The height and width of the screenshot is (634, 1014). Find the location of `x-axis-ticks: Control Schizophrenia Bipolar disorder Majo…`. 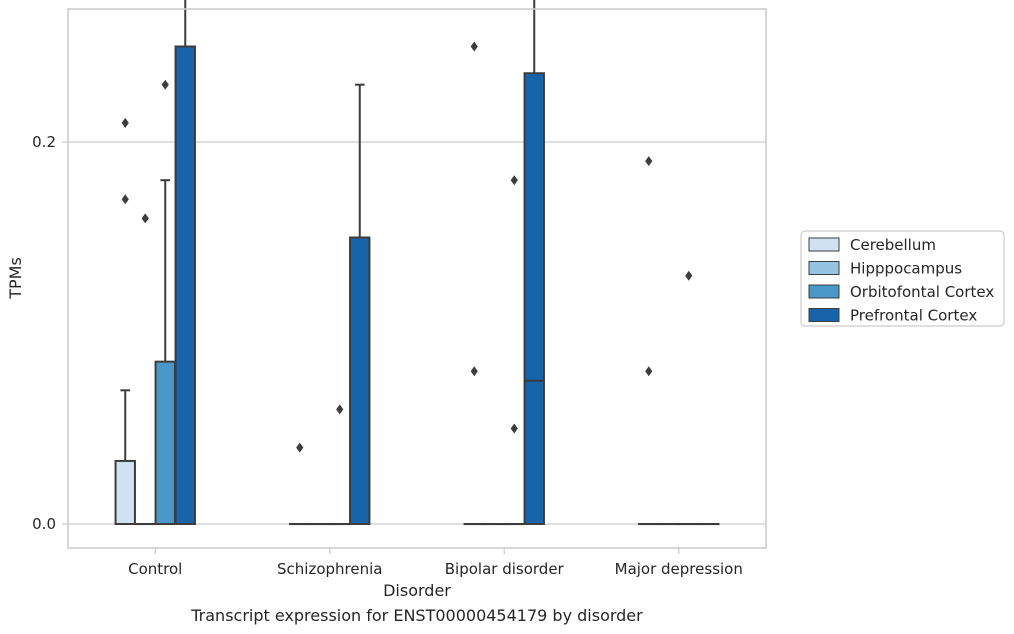

x-axis-ticks: Control Schizophrenia Bipolar disorder Majo… is located at coordinates (435, 563).